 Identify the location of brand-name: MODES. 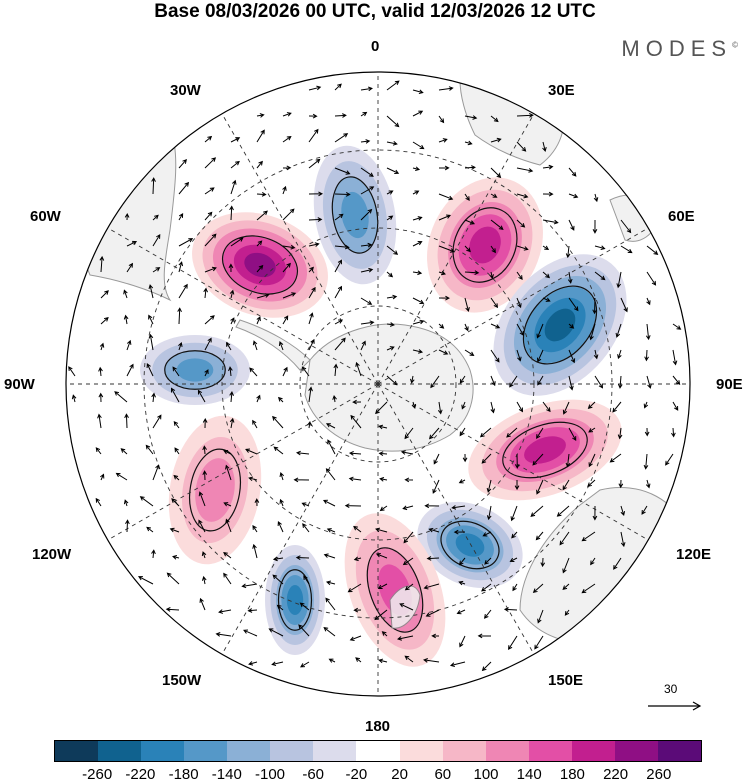
(677, 48).